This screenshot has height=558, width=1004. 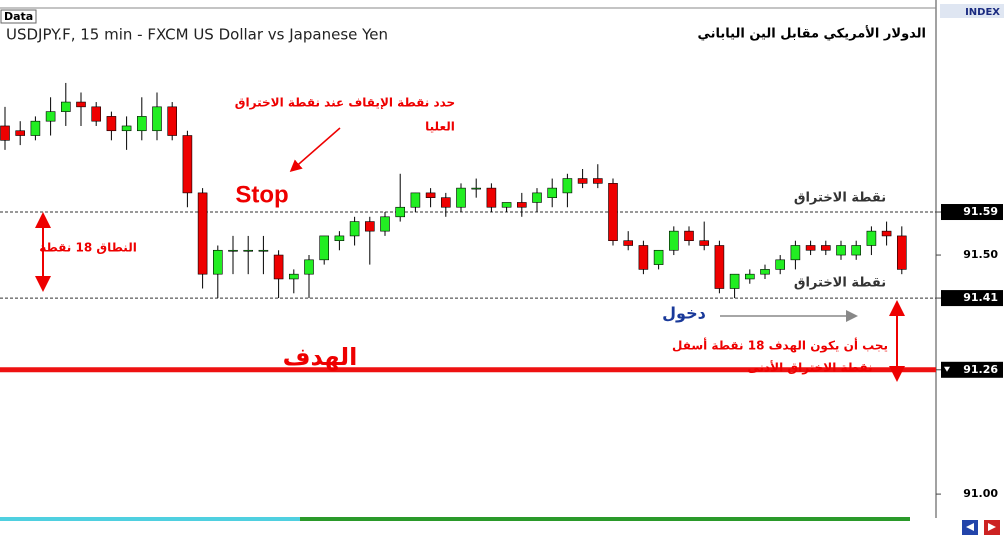 I want to click on annotation: النطاق 18 نقطة, so click(x=88, y=248).